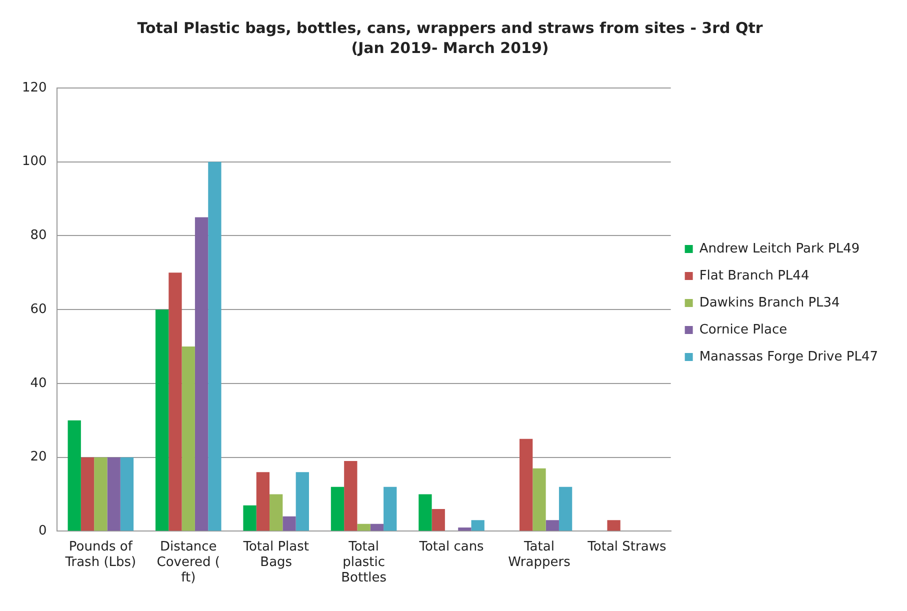 The image size is (907, 611). What do you see at coordinates (275, 554) in the screenshot?
I see `x-tick-label: Total Plast Bags` at bounding box center [275, 554].